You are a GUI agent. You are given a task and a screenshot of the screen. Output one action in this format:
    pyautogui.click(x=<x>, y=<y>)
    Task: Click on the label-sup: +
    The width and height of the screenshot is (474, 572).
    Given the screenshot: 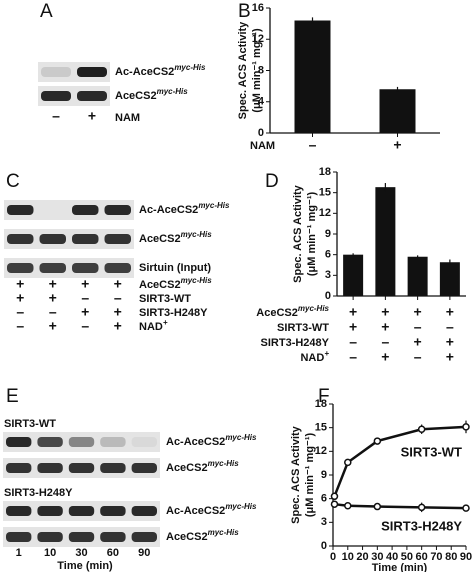 What is the action you would take?
    pyautogui.click(x=165, y=322)
    